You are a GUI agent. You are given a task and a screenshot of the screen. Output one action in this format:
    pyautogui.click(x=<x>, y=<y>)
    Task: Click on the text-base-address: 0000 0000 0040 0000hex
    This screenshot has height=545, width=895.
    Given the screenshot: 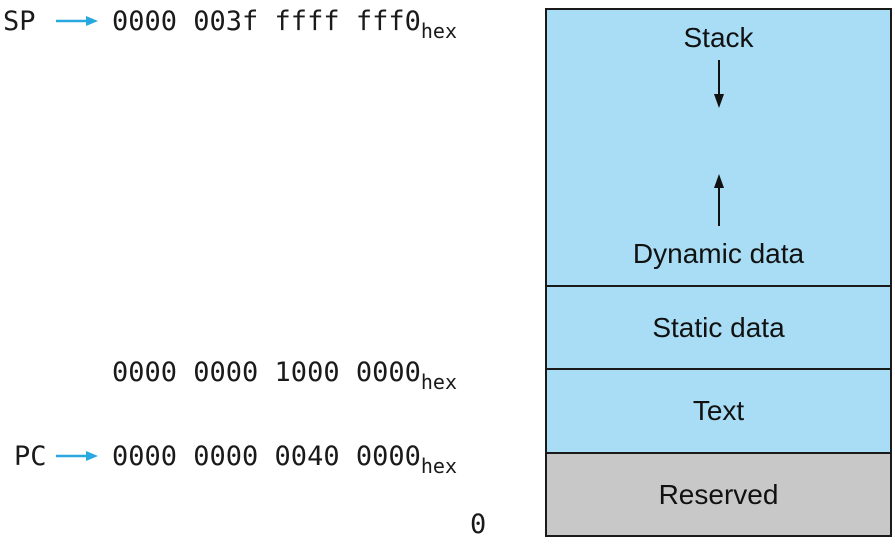 What is the action you would take?
    pyautogui.click(x=284, y=459)
    